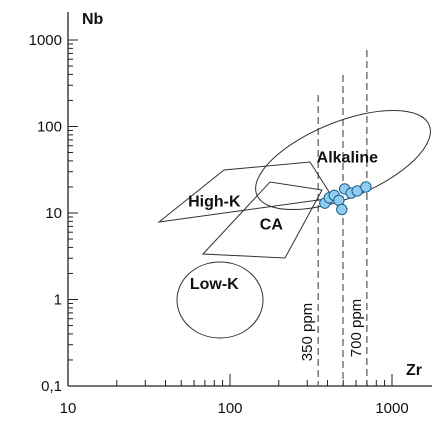  I want to click on y-tick-label: 100, so click(49, 127).